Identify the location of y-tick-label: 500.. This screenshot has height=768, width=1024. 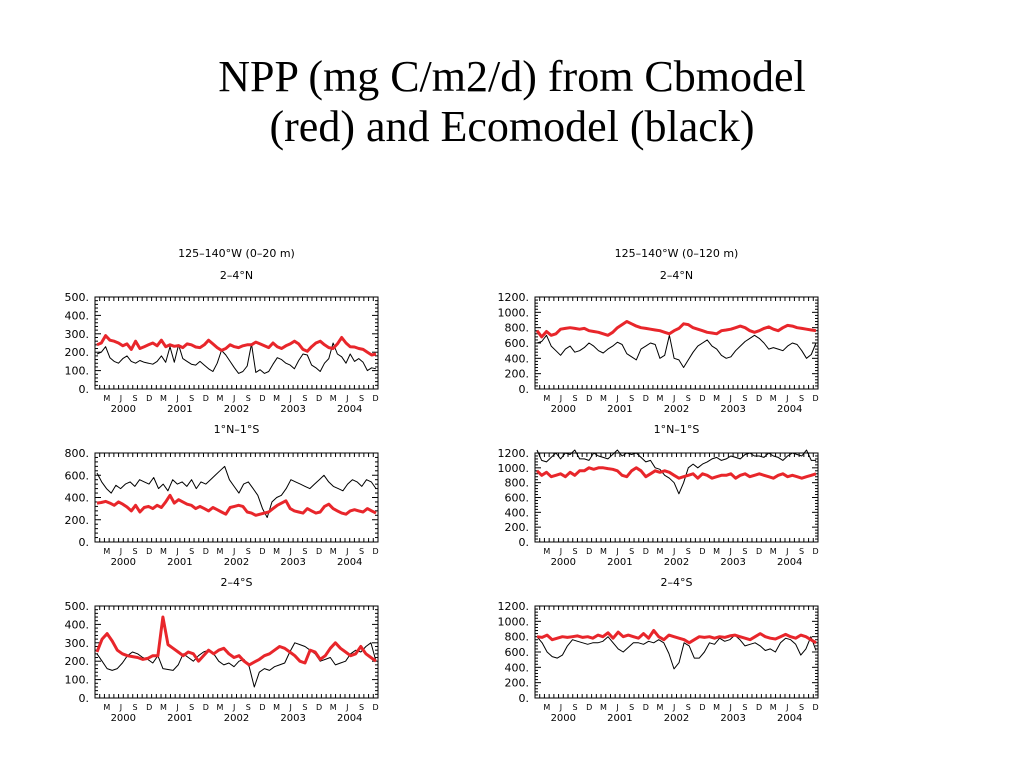
(77, 606).